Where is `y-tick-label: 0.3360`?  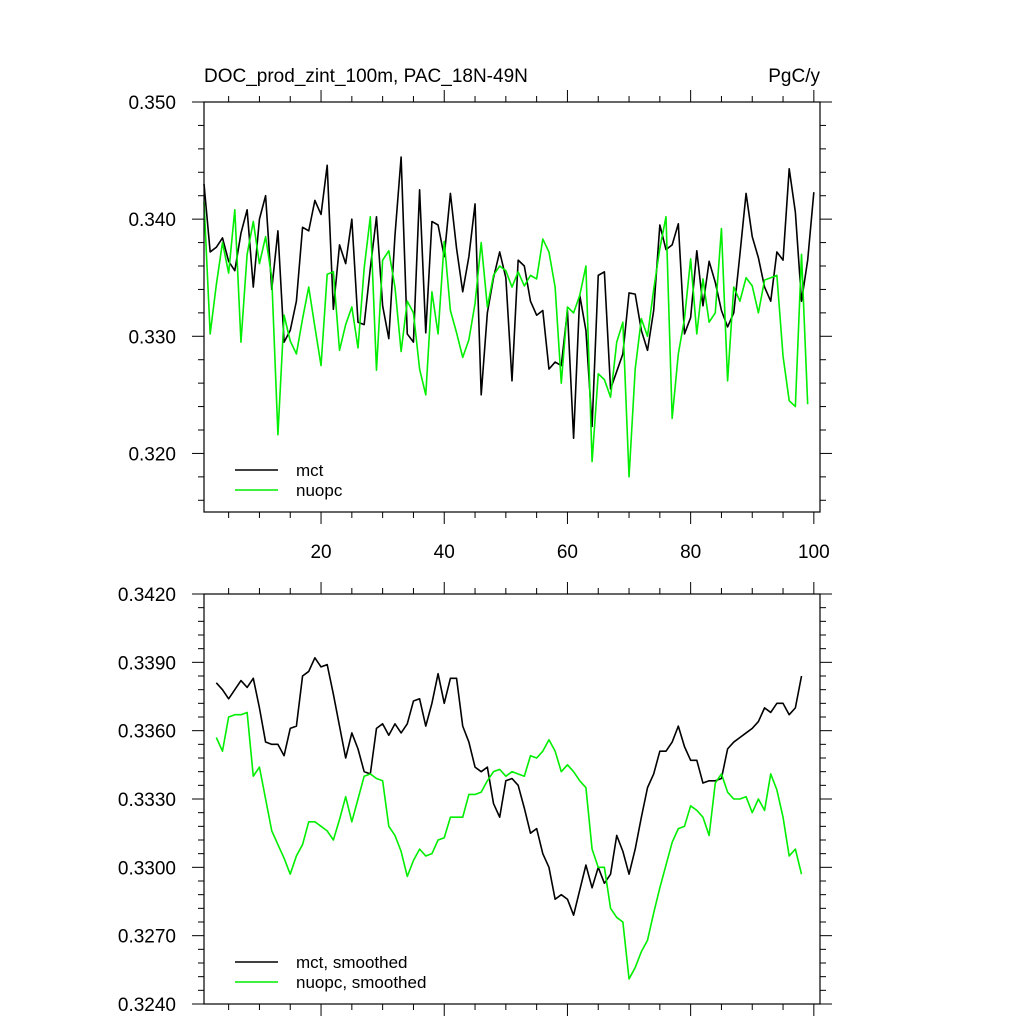
y-tick-label: 0.3360 is located at coordinates (147, 732).